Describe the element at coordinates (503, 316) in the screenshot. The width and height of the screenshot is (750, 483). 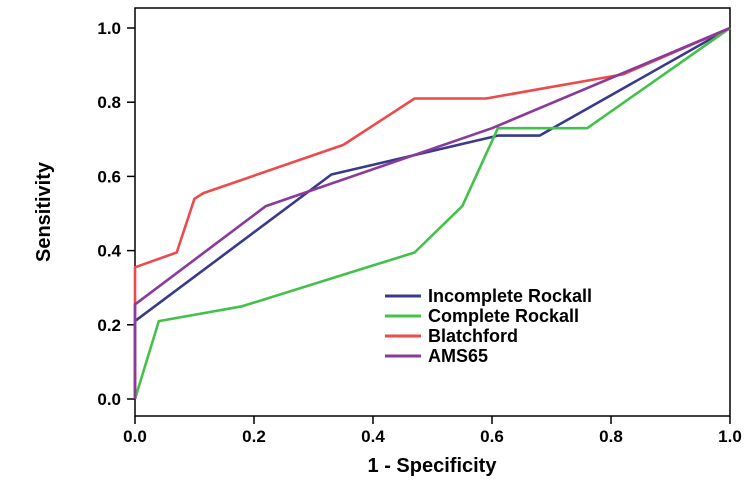
I see `legend-label-complete-rockall: Complete Rockall` at that location.